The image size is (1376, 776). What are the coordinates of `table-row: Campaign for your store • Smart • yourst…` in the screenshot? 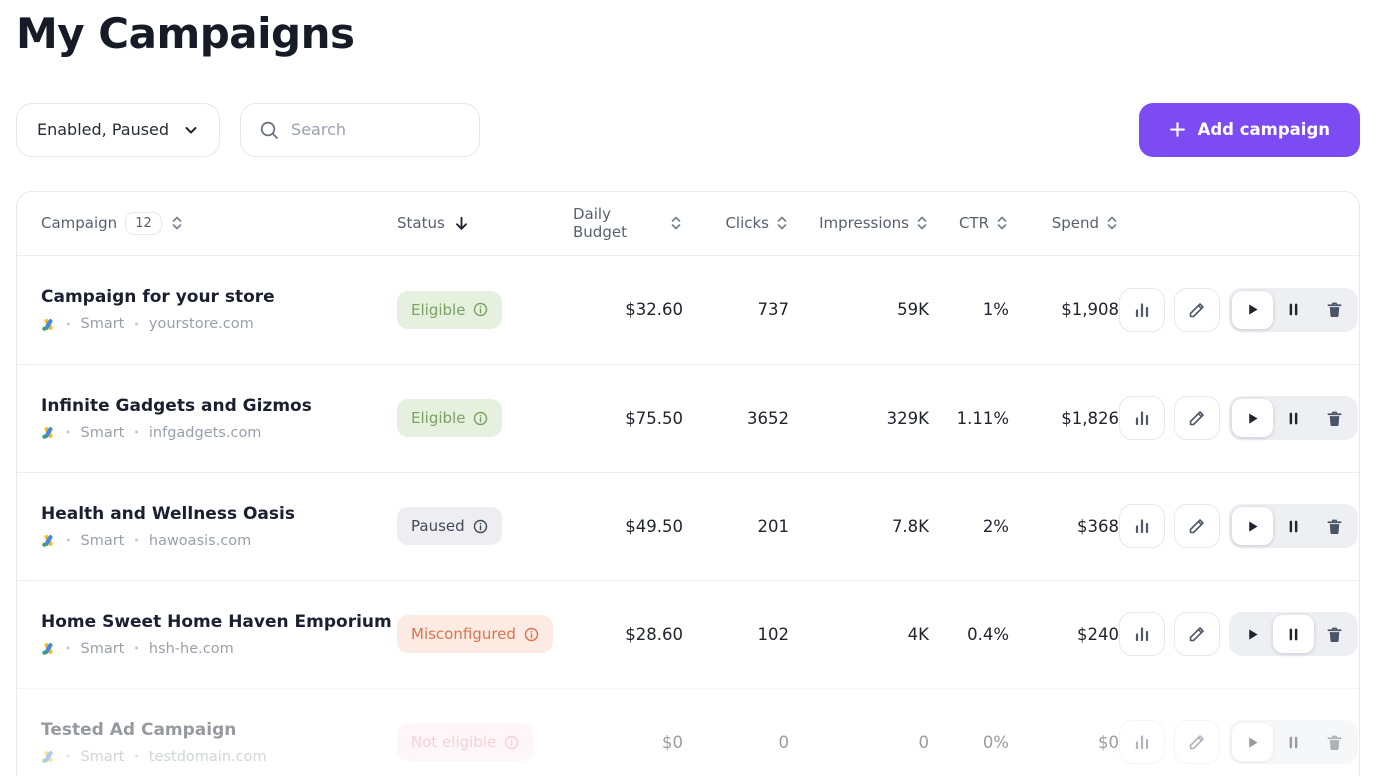 It's located at (688, 310).